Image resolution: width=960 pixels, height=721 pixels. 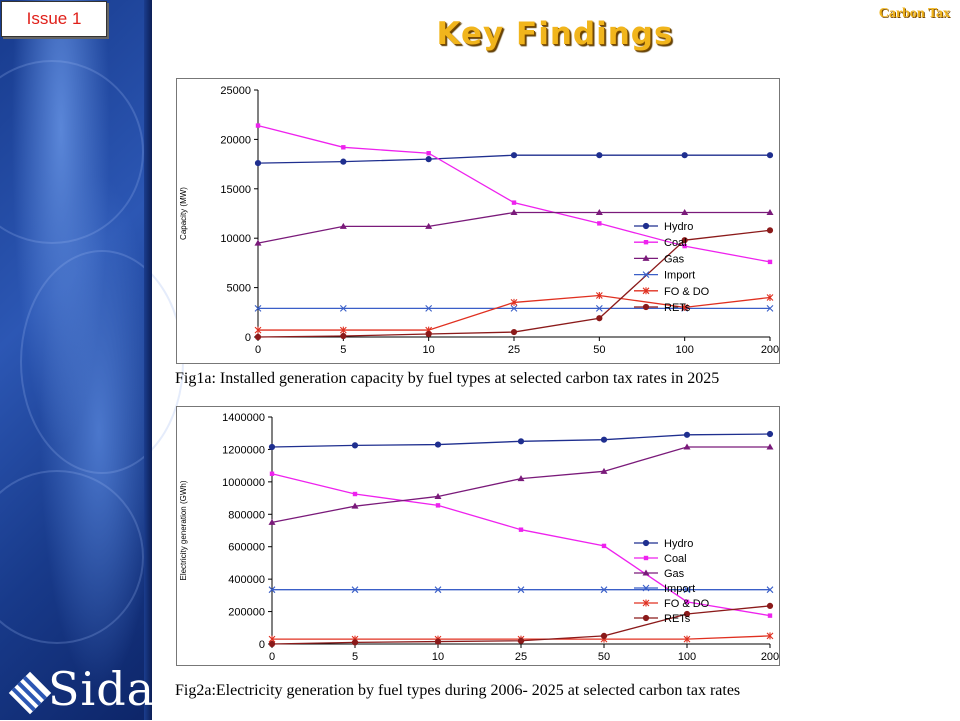 What do you see at coordinates (429, 350) in the screenshot?
I see `x-tick-label: 10` at bounding box center [429, 350].